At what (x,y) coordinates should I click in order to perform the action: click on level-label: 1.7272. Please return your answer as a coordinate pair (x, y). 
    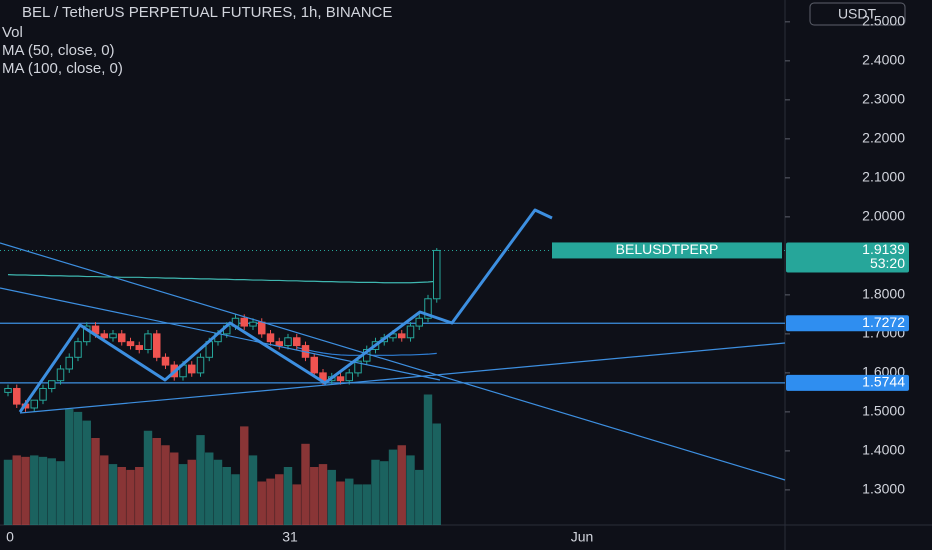
    Looking at the image, I should click on (883, 322).